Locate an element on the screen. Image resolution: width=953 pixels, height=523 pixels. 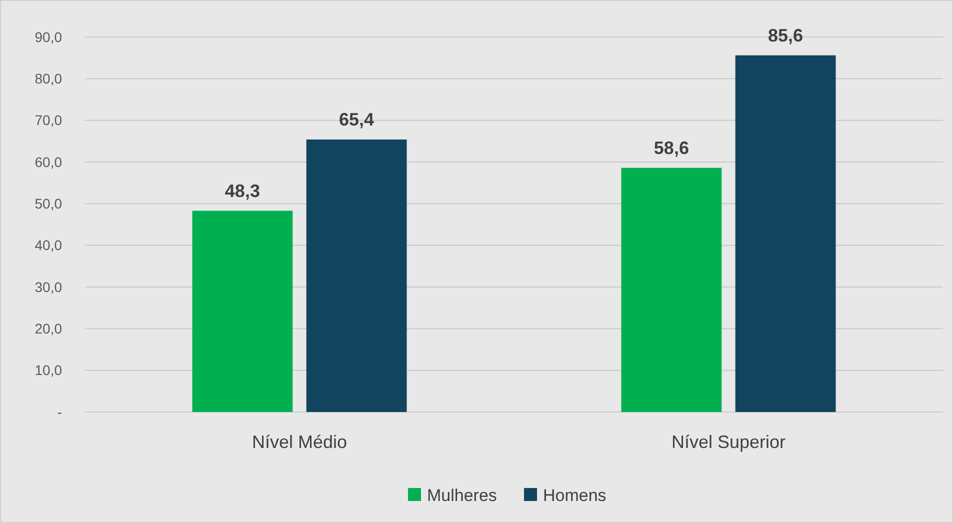
x-tick-label: Nível Médio is located at coordinates (300, 442).